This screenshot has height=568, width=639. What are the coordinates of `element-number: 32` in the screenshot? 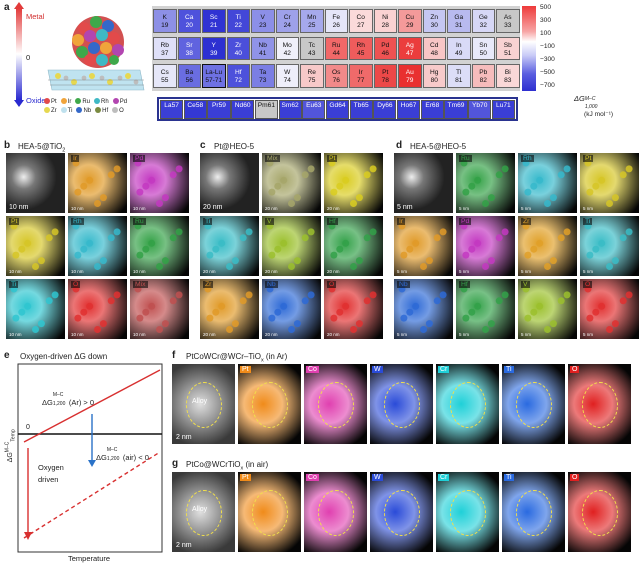 It's located at (483, 25).